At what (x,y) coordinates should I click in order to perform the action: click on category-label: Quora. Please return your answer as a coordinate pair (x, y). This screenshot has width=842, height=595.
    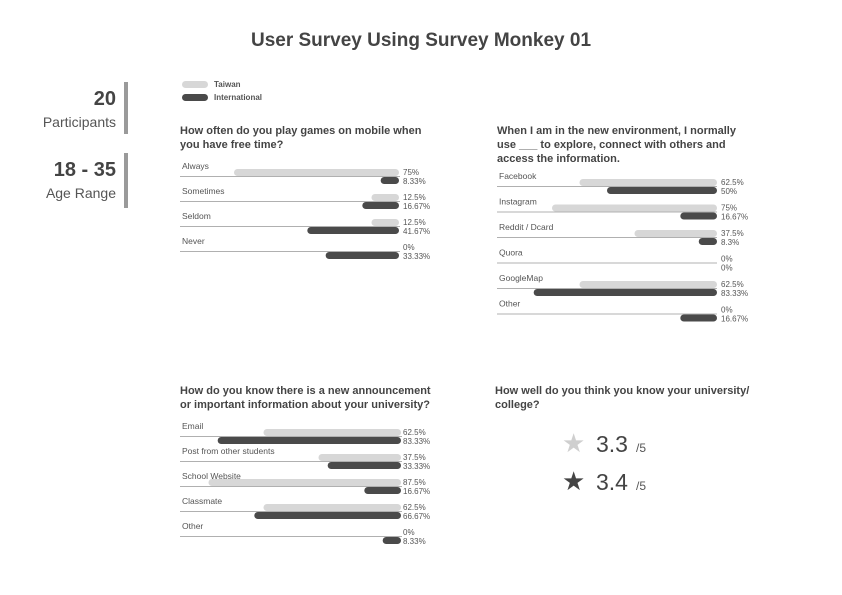
    Looking at the image, I should click on (511, 253).